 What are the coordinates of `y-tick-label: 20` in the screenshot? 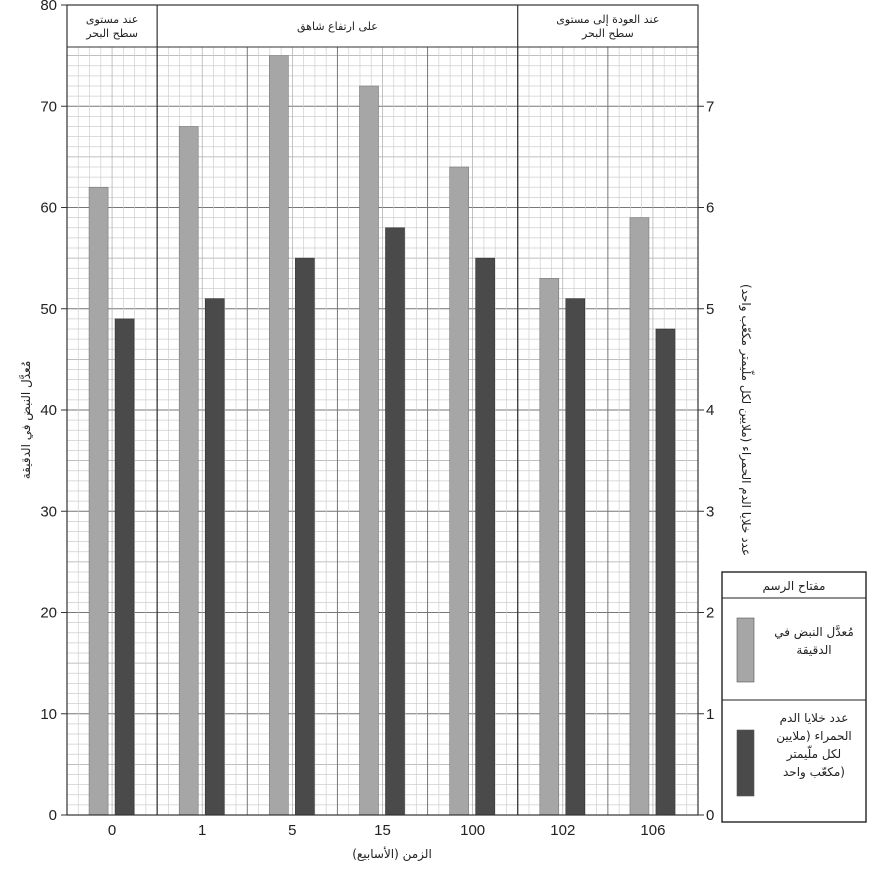 It's located at (48, 613).